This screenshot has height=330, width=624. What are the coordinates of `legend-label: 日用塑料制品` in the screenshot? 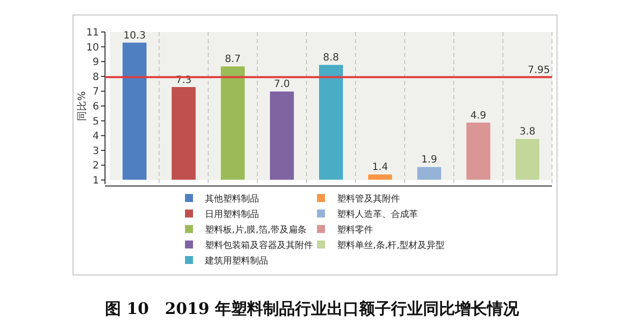 It's located at (232, 214).